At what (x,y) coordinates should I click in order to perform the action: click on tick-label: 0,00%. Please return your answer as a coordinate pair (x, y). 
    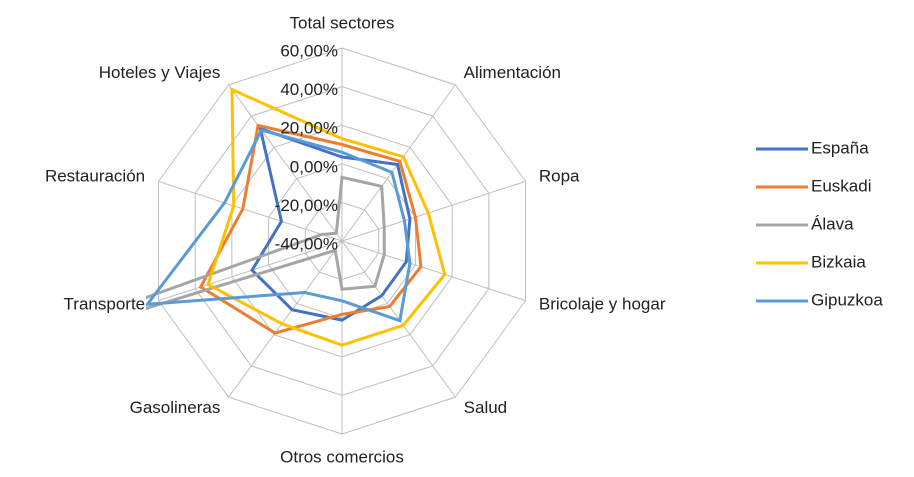
    Looking at the image, I should click on (314, 166).